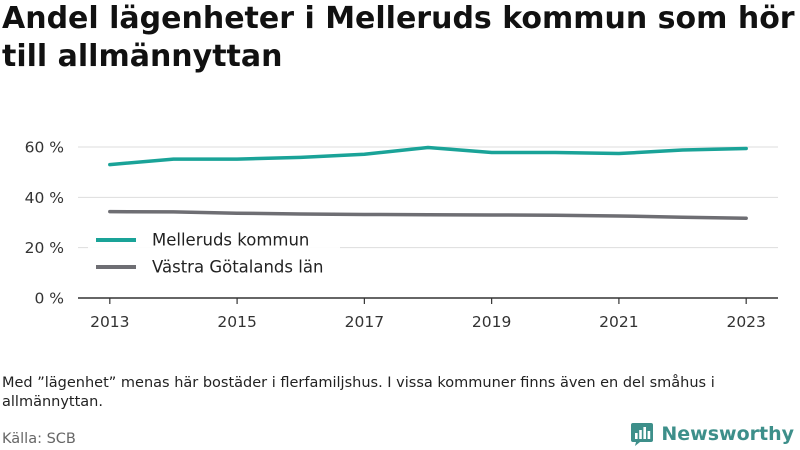 The width and height of the screenshot is (800, 450). Describe the element at coordinates (428, 214) in the screenshot. I see `series-line-västra-götalands-län` at that location.